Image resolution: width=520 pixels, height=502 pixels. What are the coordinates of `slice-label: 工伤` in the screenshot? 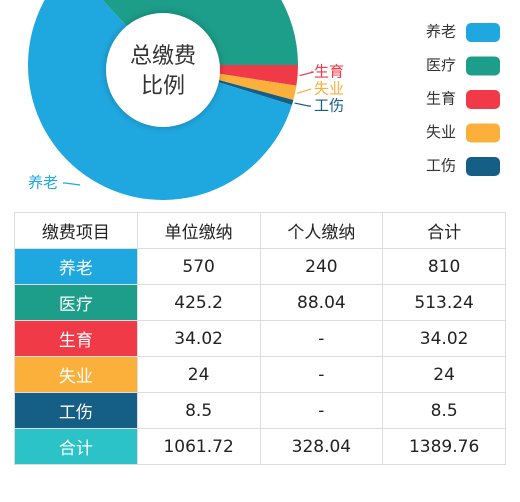 It's located at (329, 106).